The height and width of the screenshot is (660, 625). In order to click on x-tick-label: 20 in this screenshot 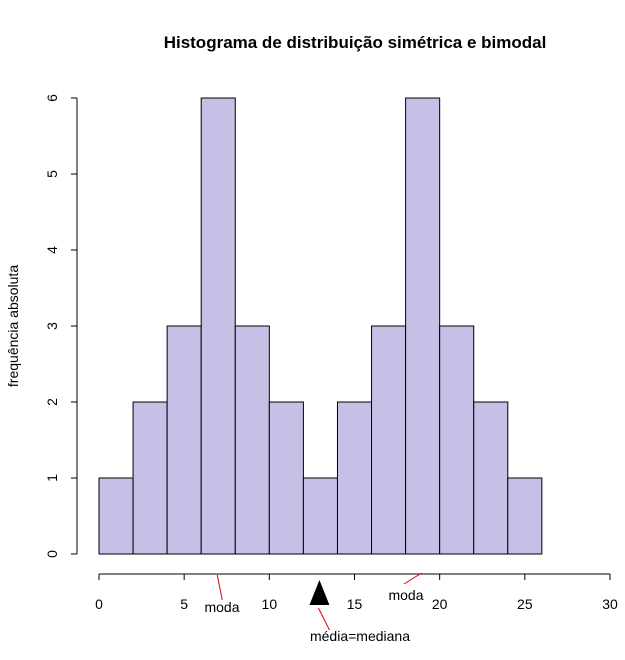, I will do `click(440, 604)`.